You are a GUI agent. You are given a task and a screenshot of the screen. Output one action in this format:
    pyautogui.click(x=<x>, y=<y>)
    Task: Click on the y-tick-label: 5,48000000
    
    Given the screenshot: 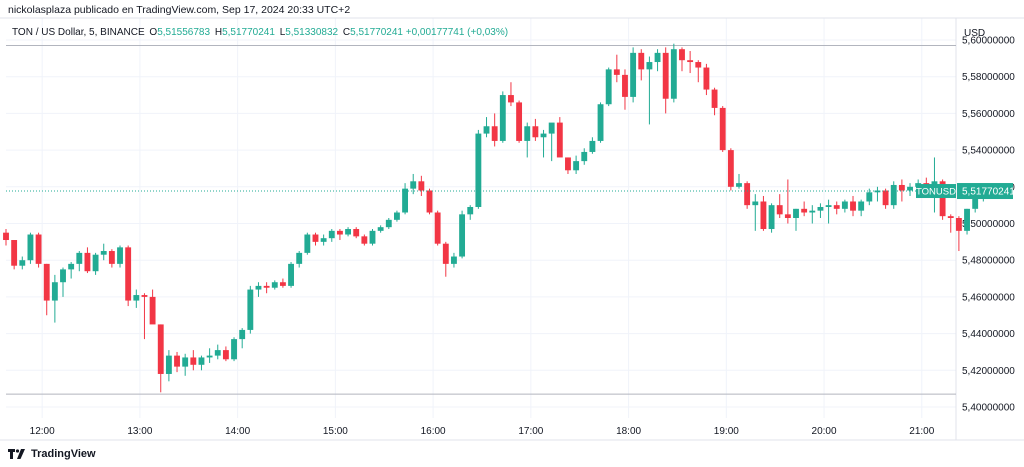 What is the action you would take?
    pyautogui.click(x=988, y=261)
    